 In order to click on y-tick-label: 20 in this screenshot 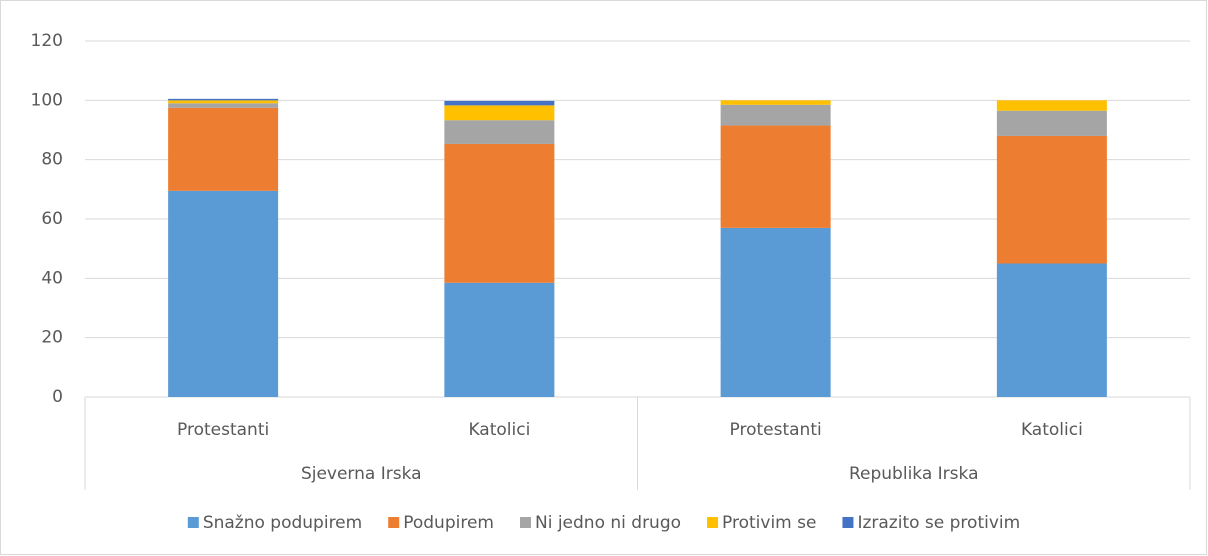, I will do `click(52, 338)`.